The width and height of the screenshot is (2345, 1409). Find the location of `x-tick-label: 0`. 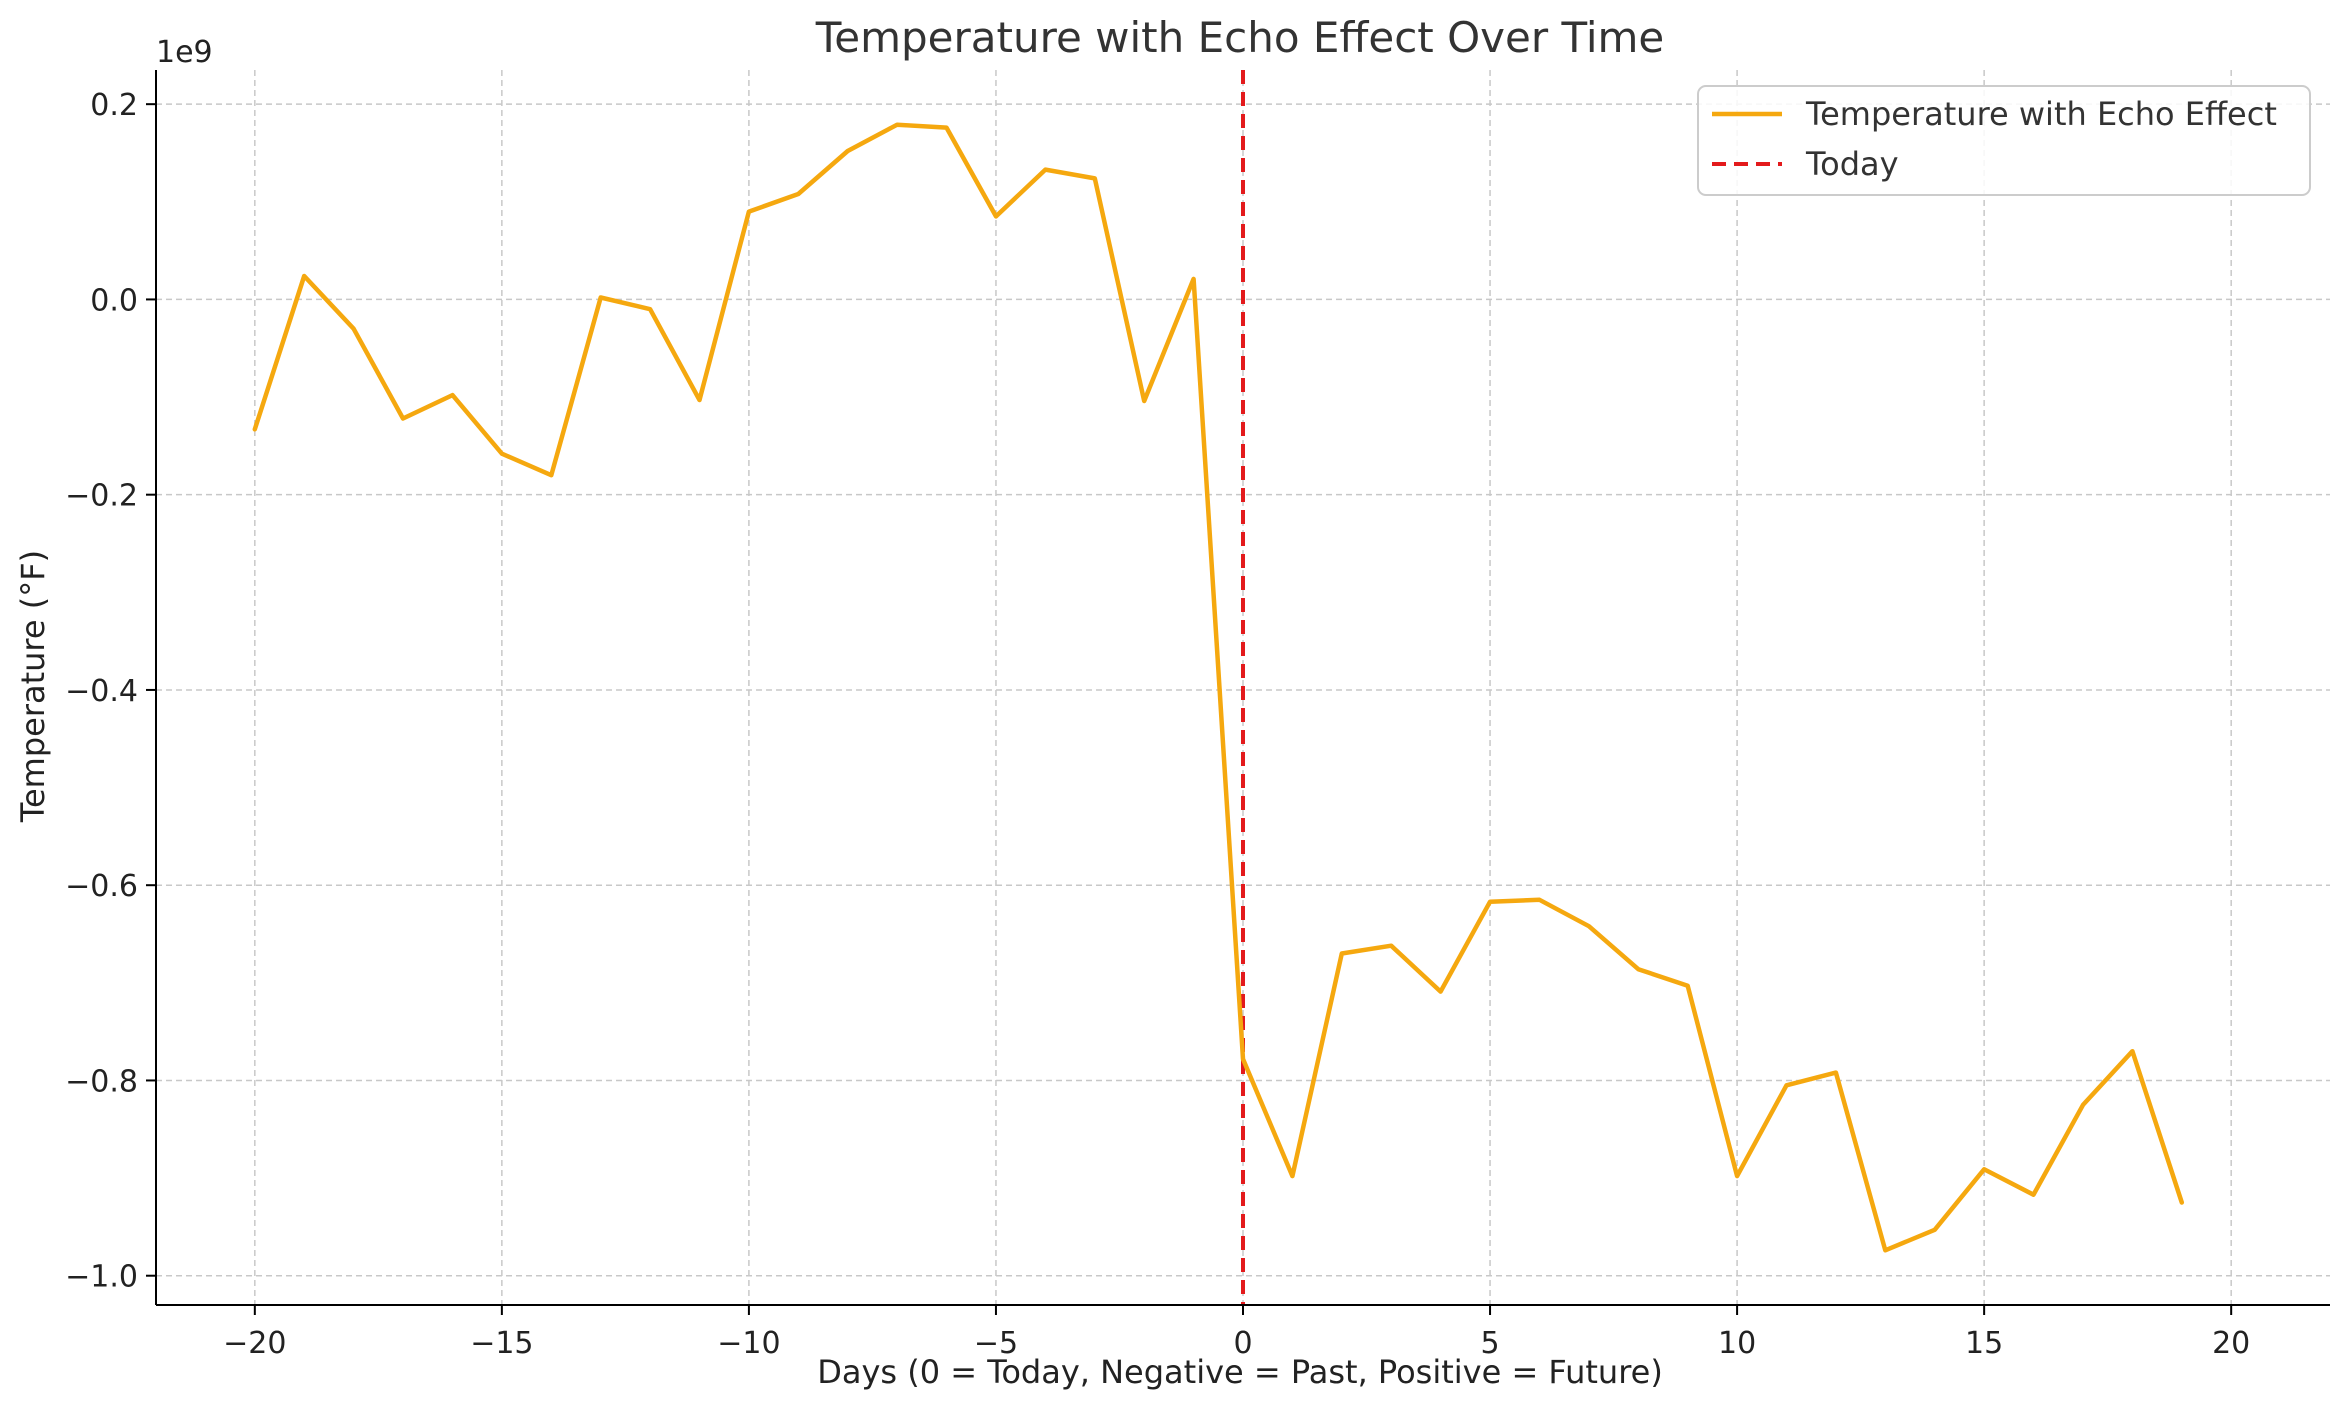

x-tick-label: 0 is located at coordinates (1242, 1343).